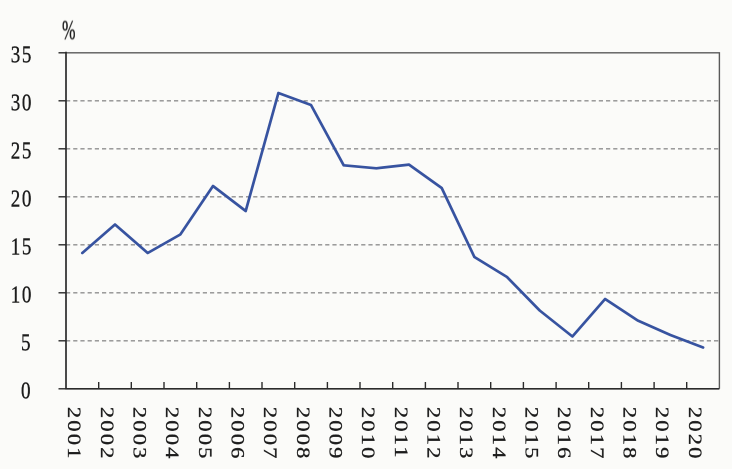 Image resolution: width=732 pixels, height=469 pixels. I want to click on svg-text: 2001, so click(75, 434).